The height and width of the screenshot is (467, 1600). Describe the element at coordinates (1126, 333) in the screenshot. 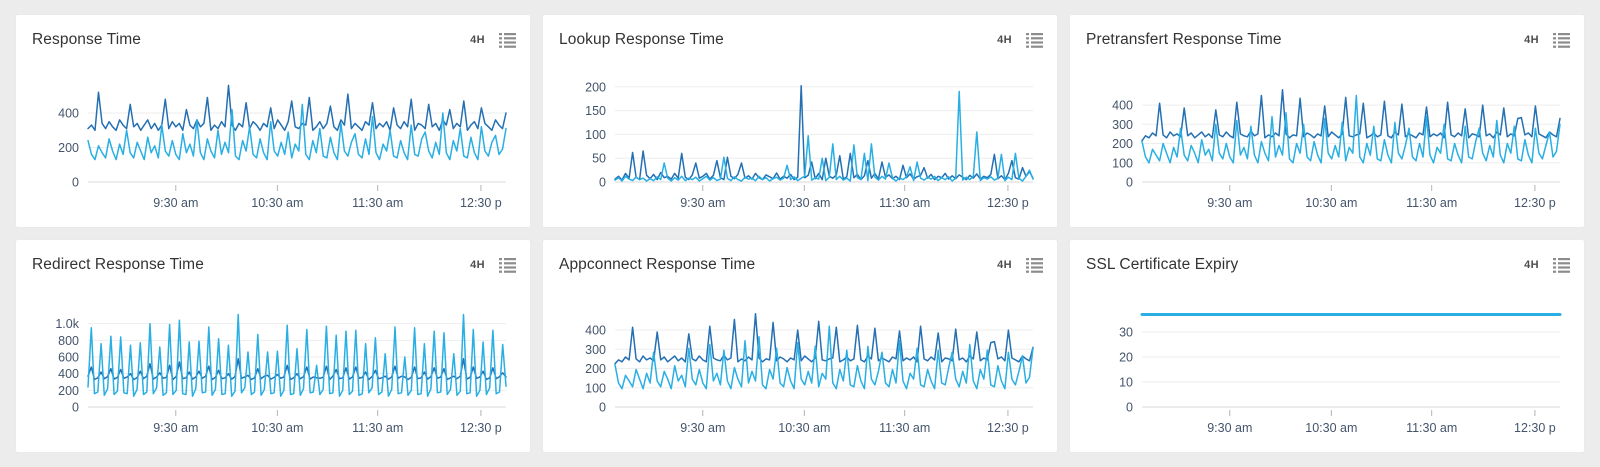

I see `svg-text: 30` at that location.